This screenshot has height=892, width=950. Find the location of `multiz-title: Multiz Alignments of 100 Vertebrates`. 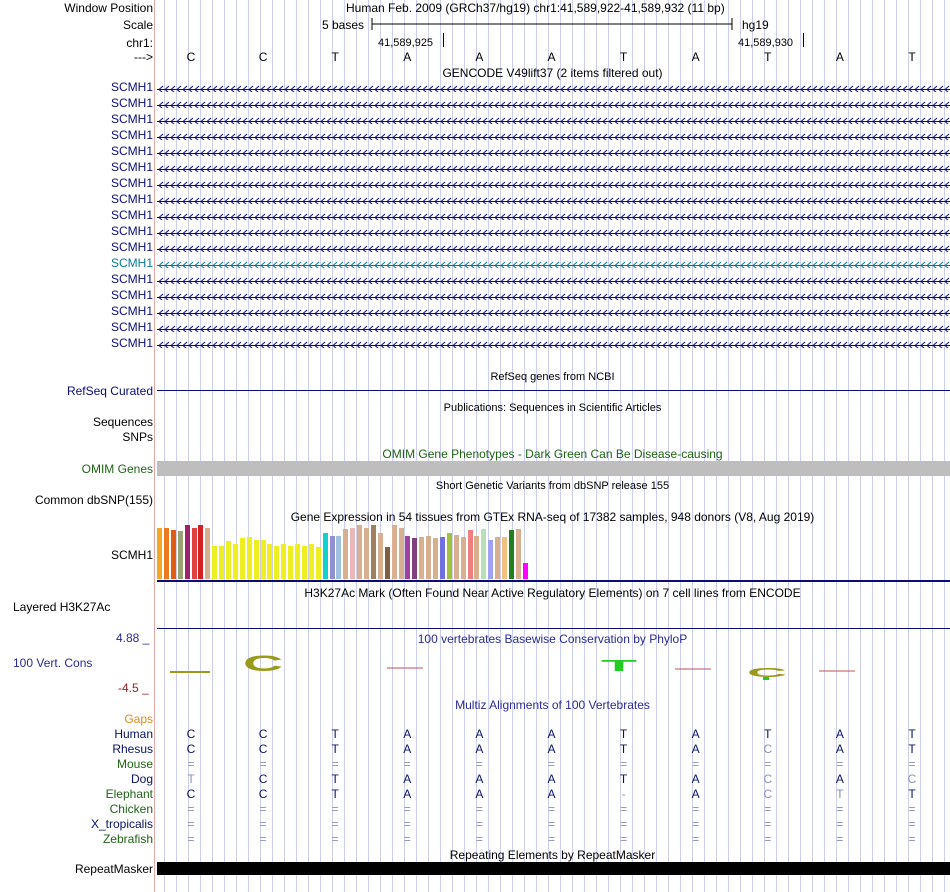

multiz-title: Multiz Alignments of 100 Vertebrates is located at coordinates (552, 705).